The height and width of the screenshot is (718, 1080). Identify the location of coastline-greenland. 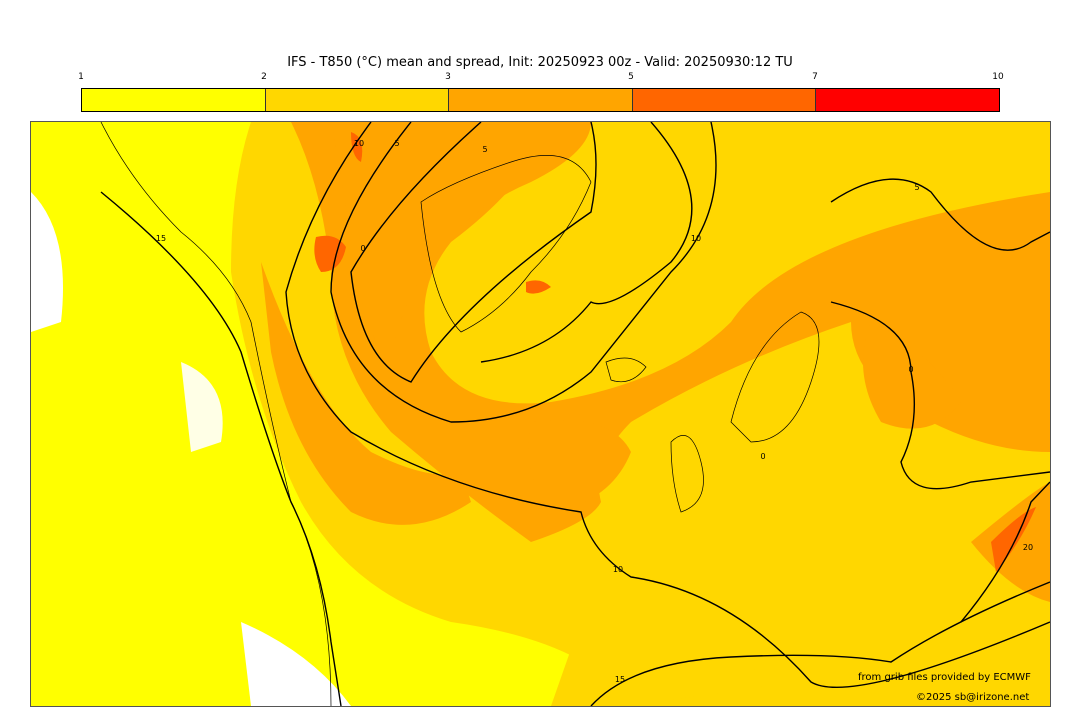
(506, 244).